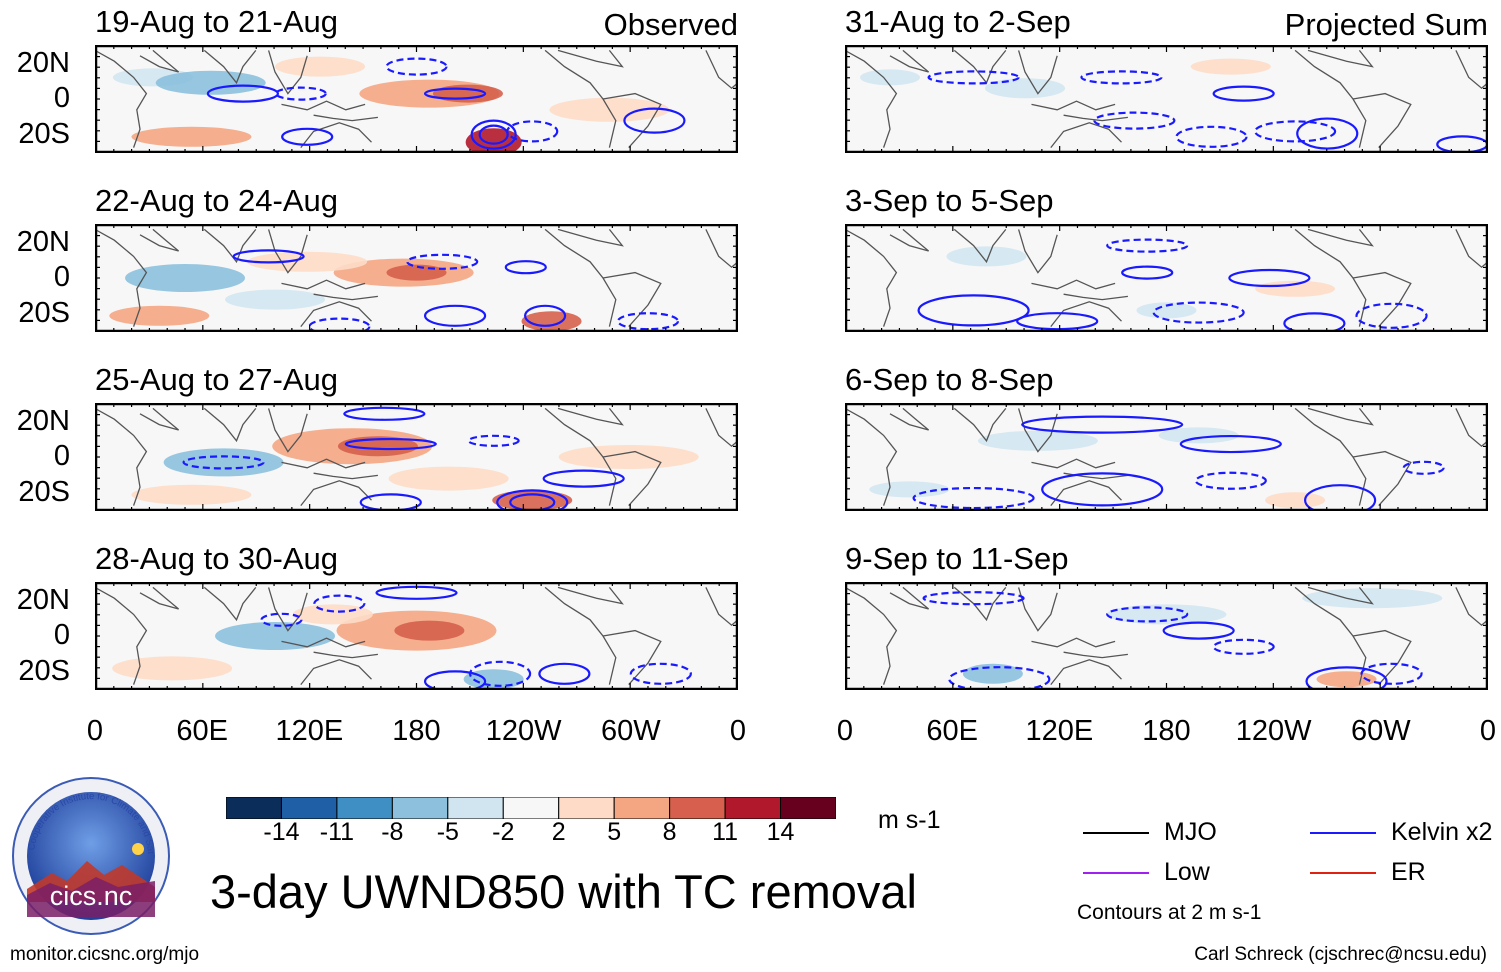 The image size is (1501, 972). I want to click on colorbar-tick-label: -11, so click(337, 832).